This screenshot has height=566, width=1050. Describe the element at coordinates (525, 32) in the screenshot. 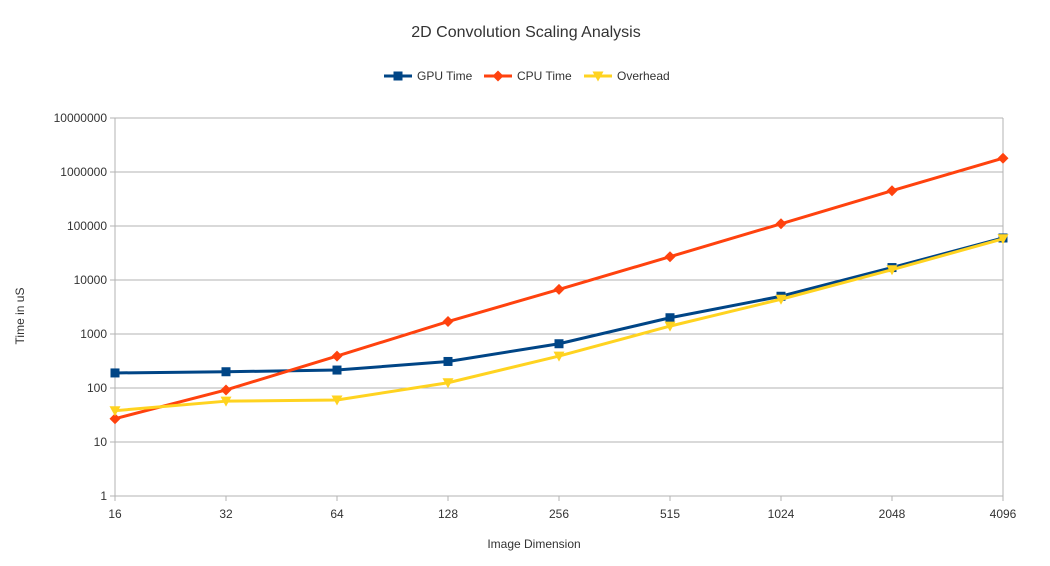

I see `chart-title: 2D Convolution Scaling Analysis` at that location.